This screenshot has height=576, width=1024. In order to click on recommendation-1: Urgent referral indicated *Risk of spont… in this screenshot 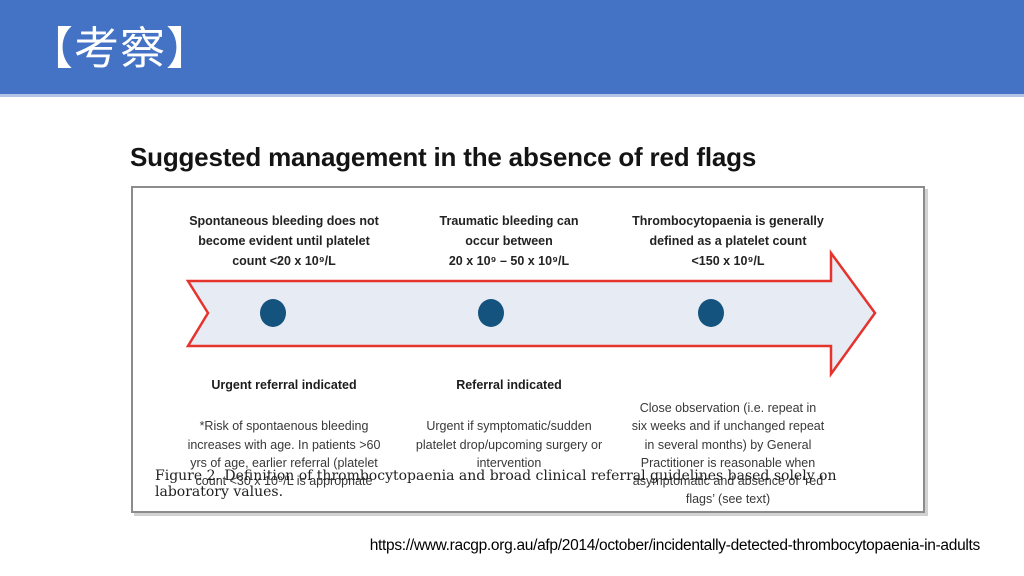, I will do `click(284, 433)`.